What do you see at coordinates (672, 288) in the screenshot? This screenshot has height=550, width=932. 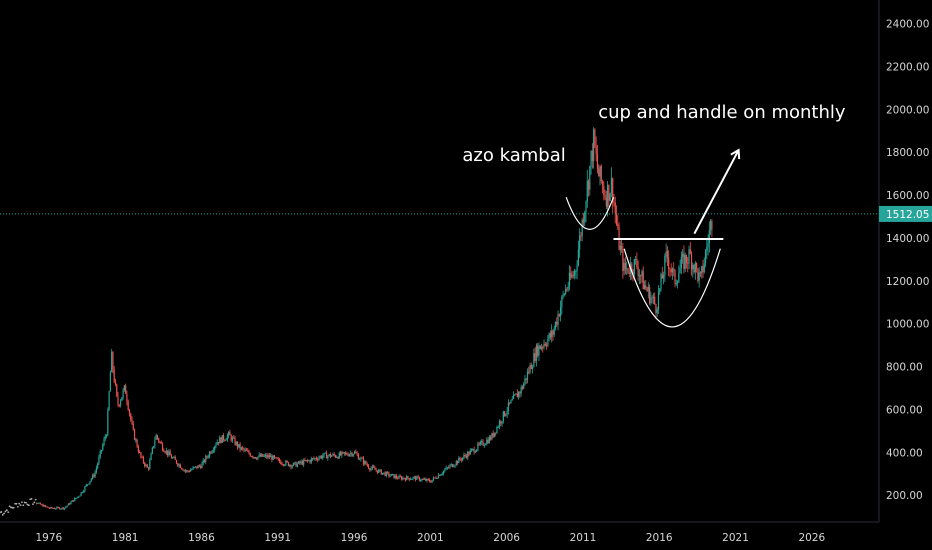 I see `cup-arc-drawing` at bounding box center [672, 288].